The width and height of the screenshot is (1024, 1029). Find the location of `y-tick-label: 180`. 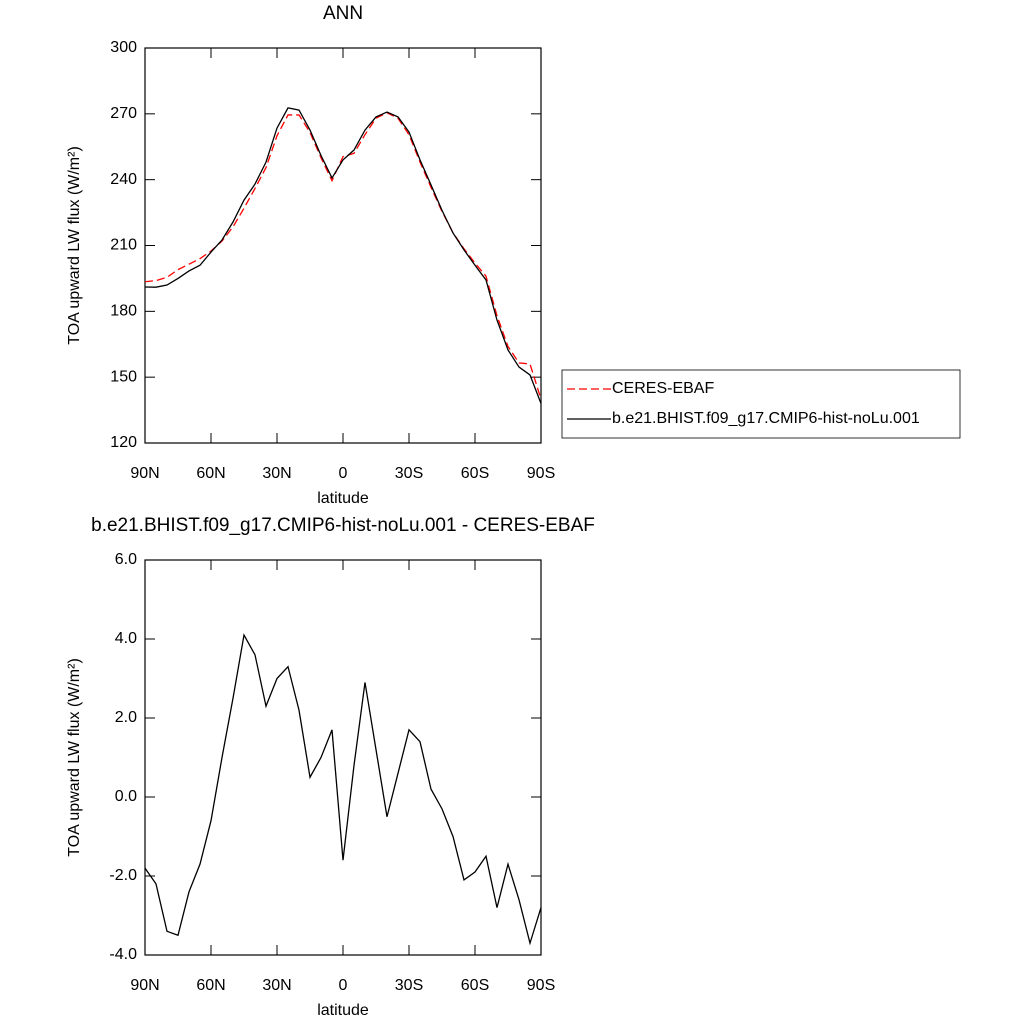

y-tick-label: 180 is located at coordinates (123, 311).